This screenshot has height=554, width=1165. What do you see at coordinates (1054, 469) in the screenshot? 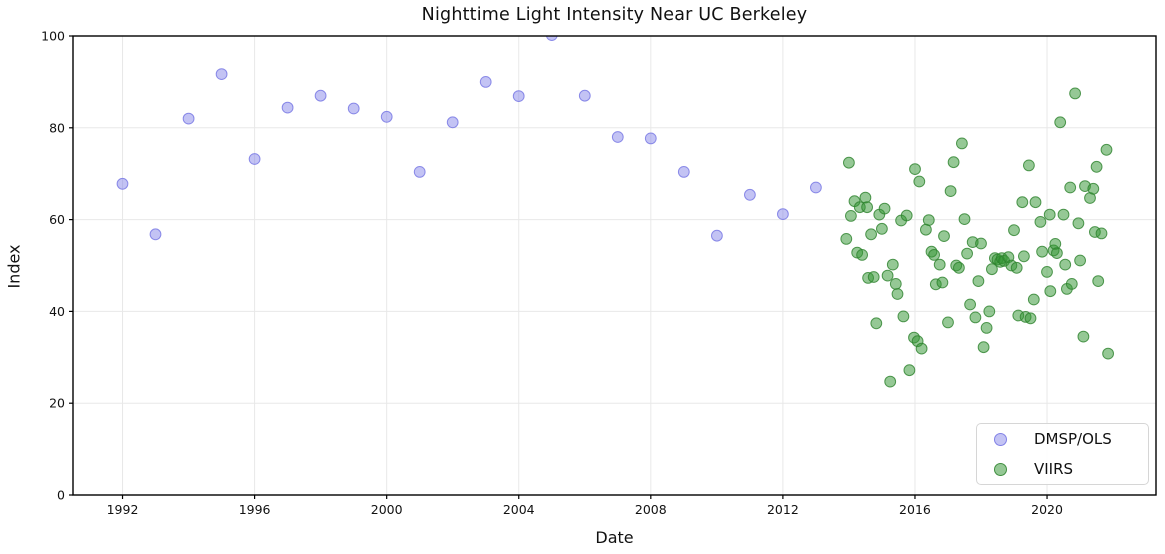
I see `legend-label-viirs: VIIRS` at bounding box center [1054, 469].